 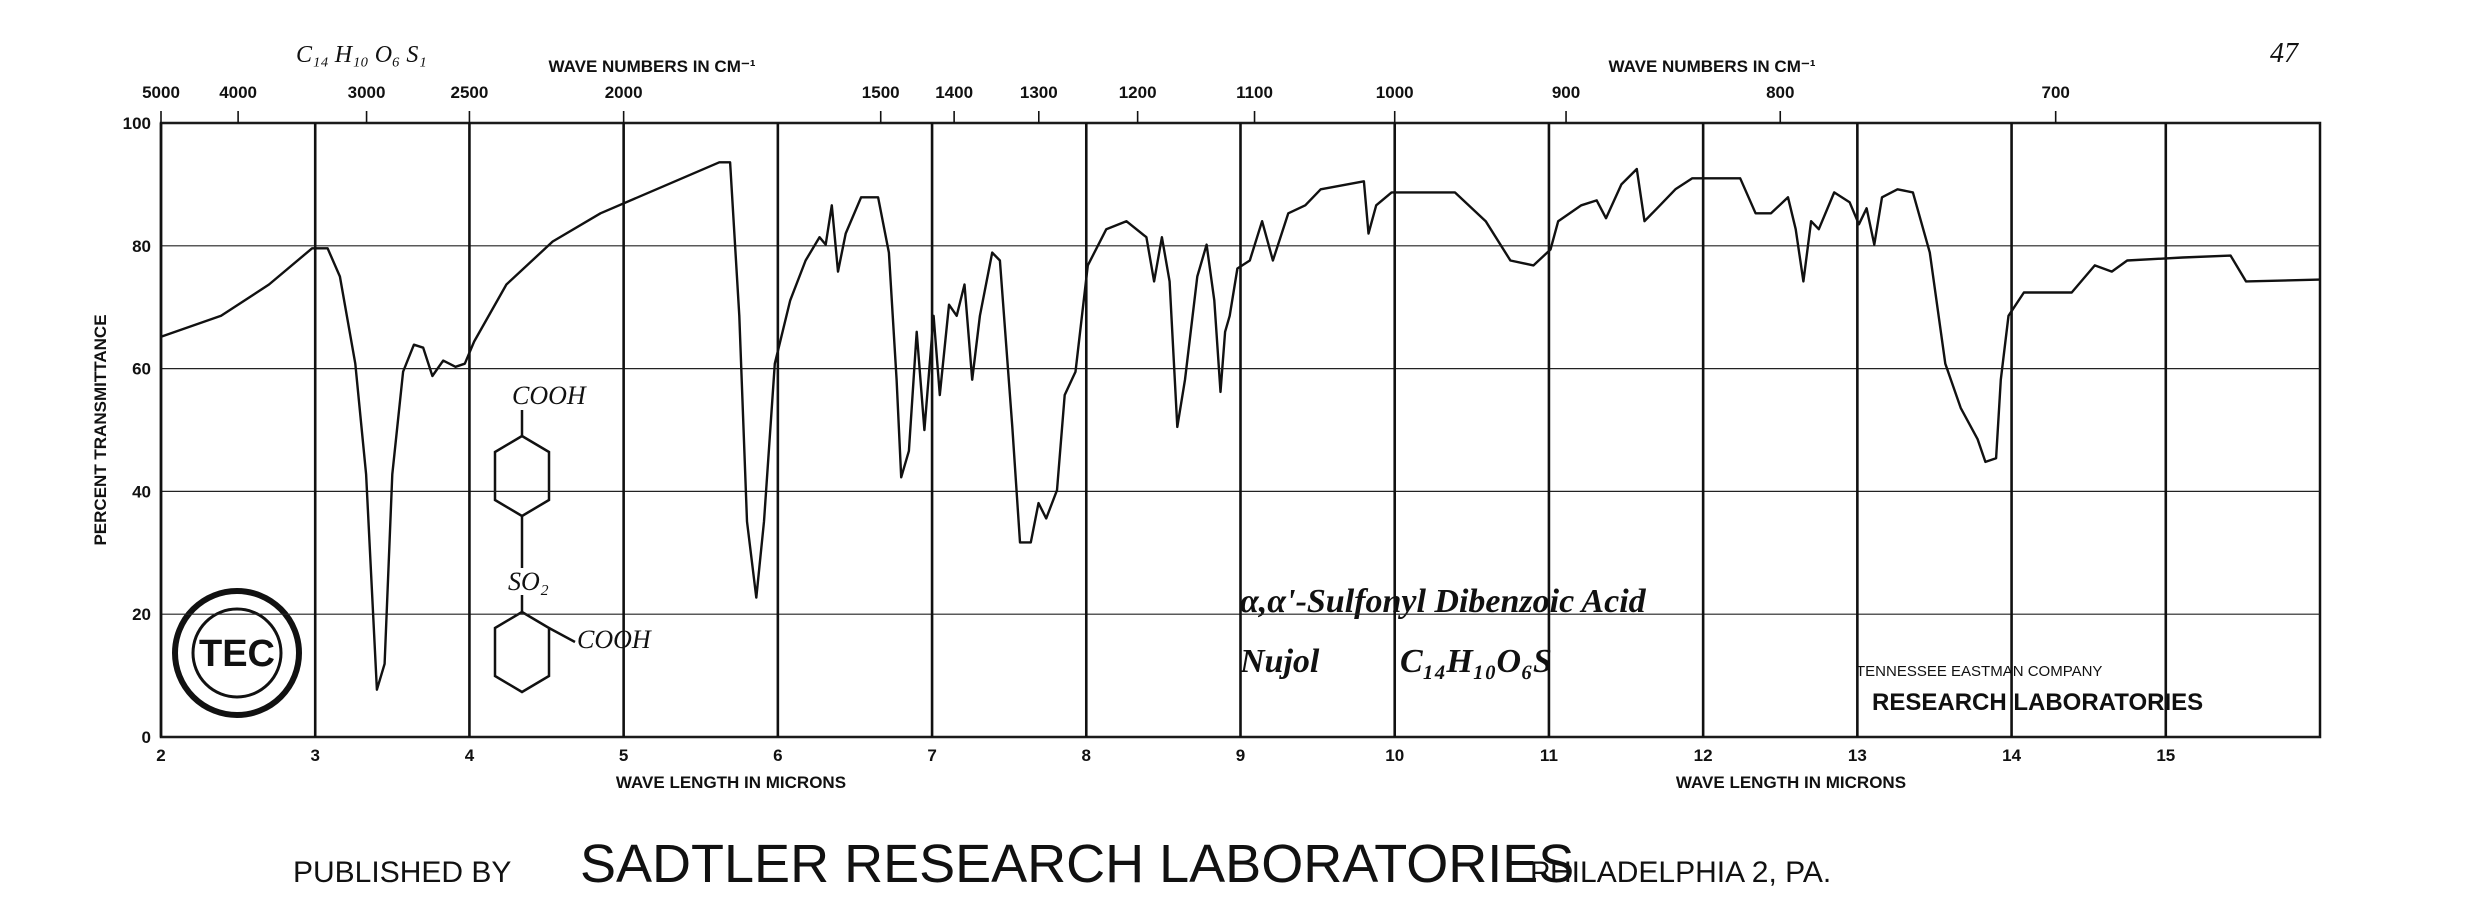 What do you see at coordinates (238, 92) in the screenshot?
I see `x2-tick-label: 4000` at bounding box center [238, 92].